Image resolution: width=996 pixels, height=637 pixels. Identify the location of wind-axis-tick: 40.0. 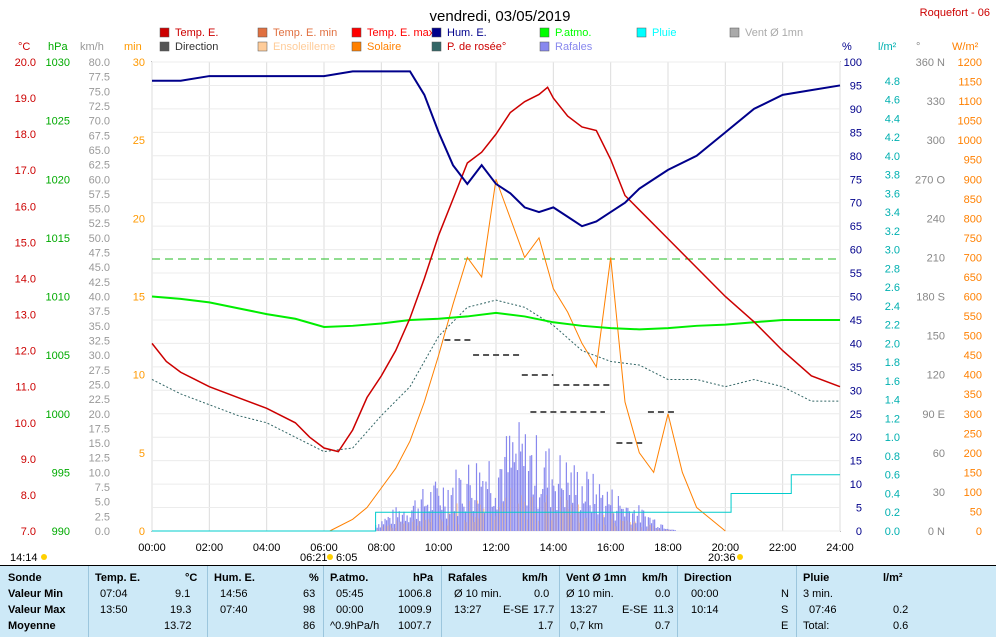
(99, 298).